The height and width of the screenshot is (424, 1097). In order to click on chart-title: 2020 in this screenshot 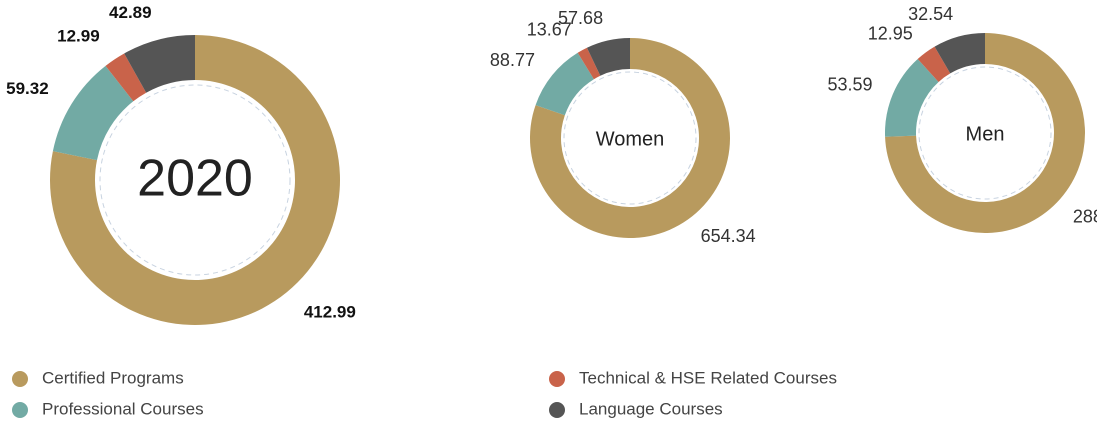, I will do `click(195, 179)`.